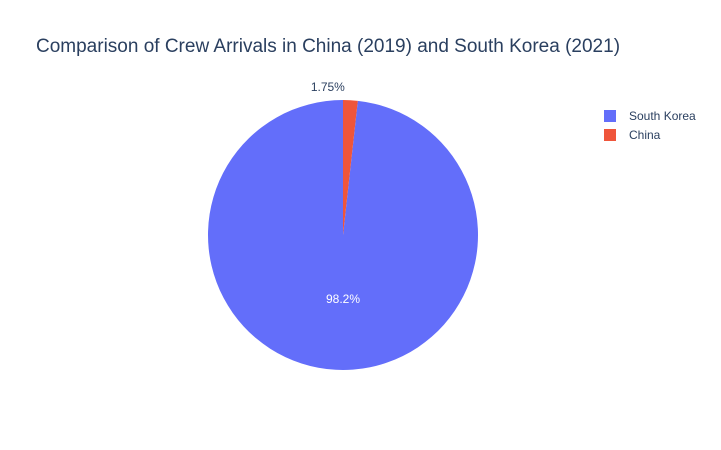 The image size is (721, 450). I want to click on legend-label: China, so click(645, 135).